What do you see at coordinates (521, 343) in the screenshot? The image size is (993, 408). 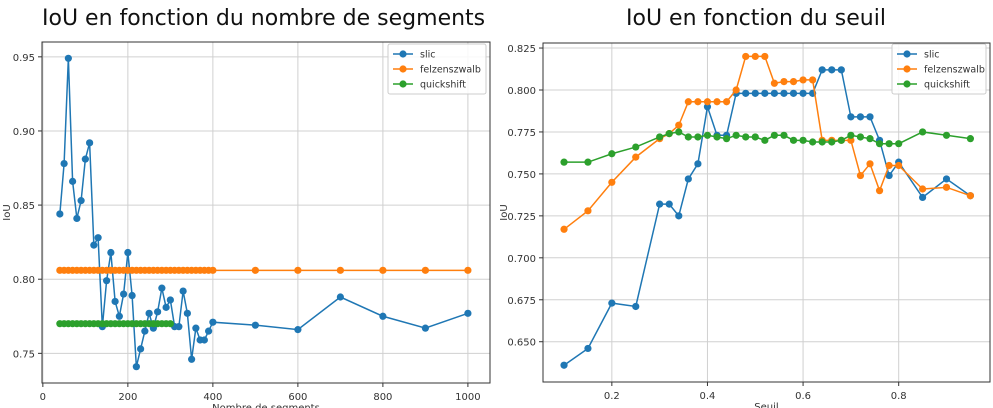 I see `y-tick-label: 0.650` at bounding box center [521, 343].